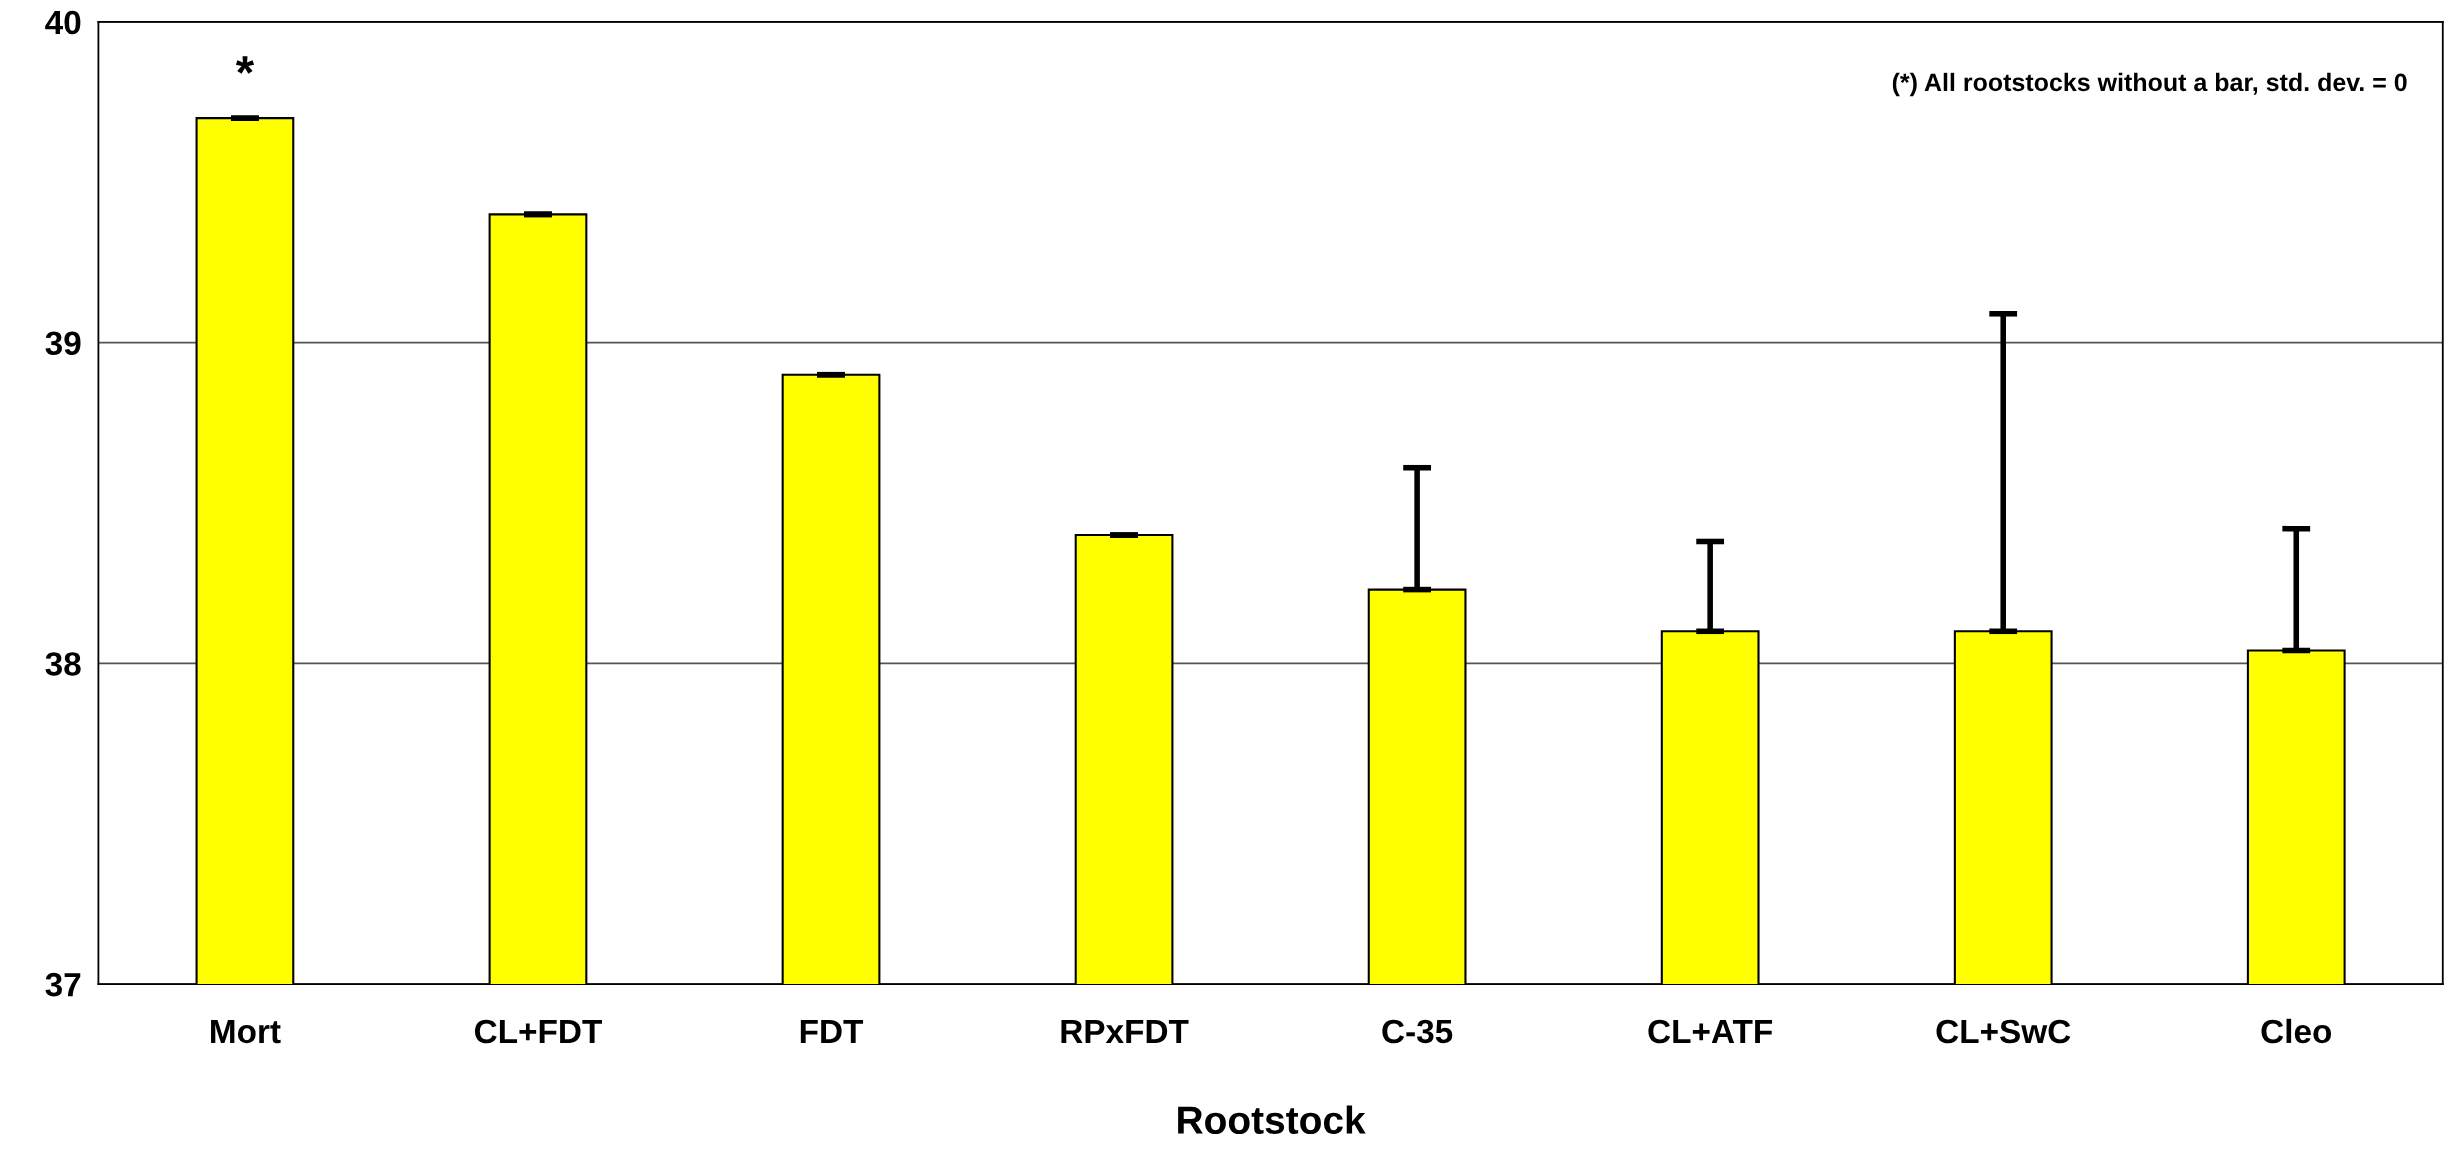 This screenshot has height=1155, width=2460. Describe the element at coordinates (63, 343) in the screenshot. I see `y-tick-label: 39` at that location.